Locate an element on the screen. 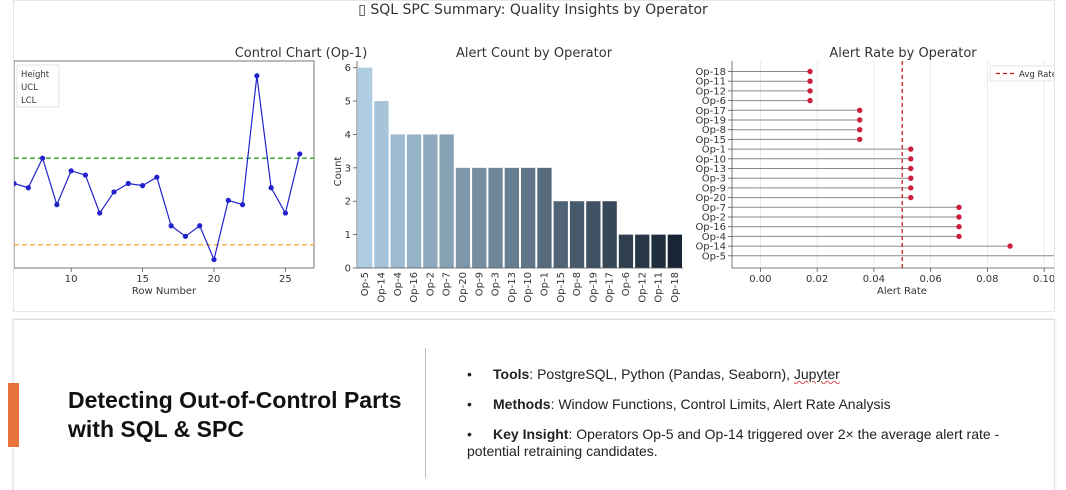  control-chart-frame is located at coordinates (164, 164).